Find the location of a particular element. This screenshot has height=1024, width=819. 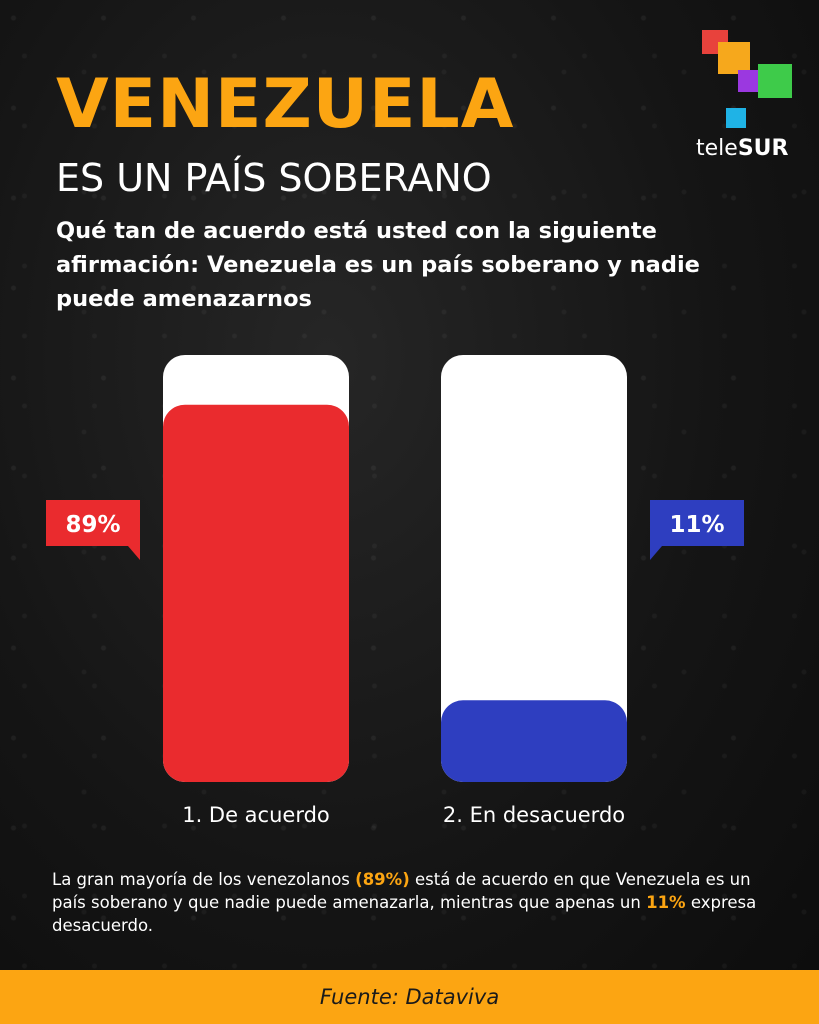

source-footer: Fuente: Dataviva is located at coordinates (409, 997).